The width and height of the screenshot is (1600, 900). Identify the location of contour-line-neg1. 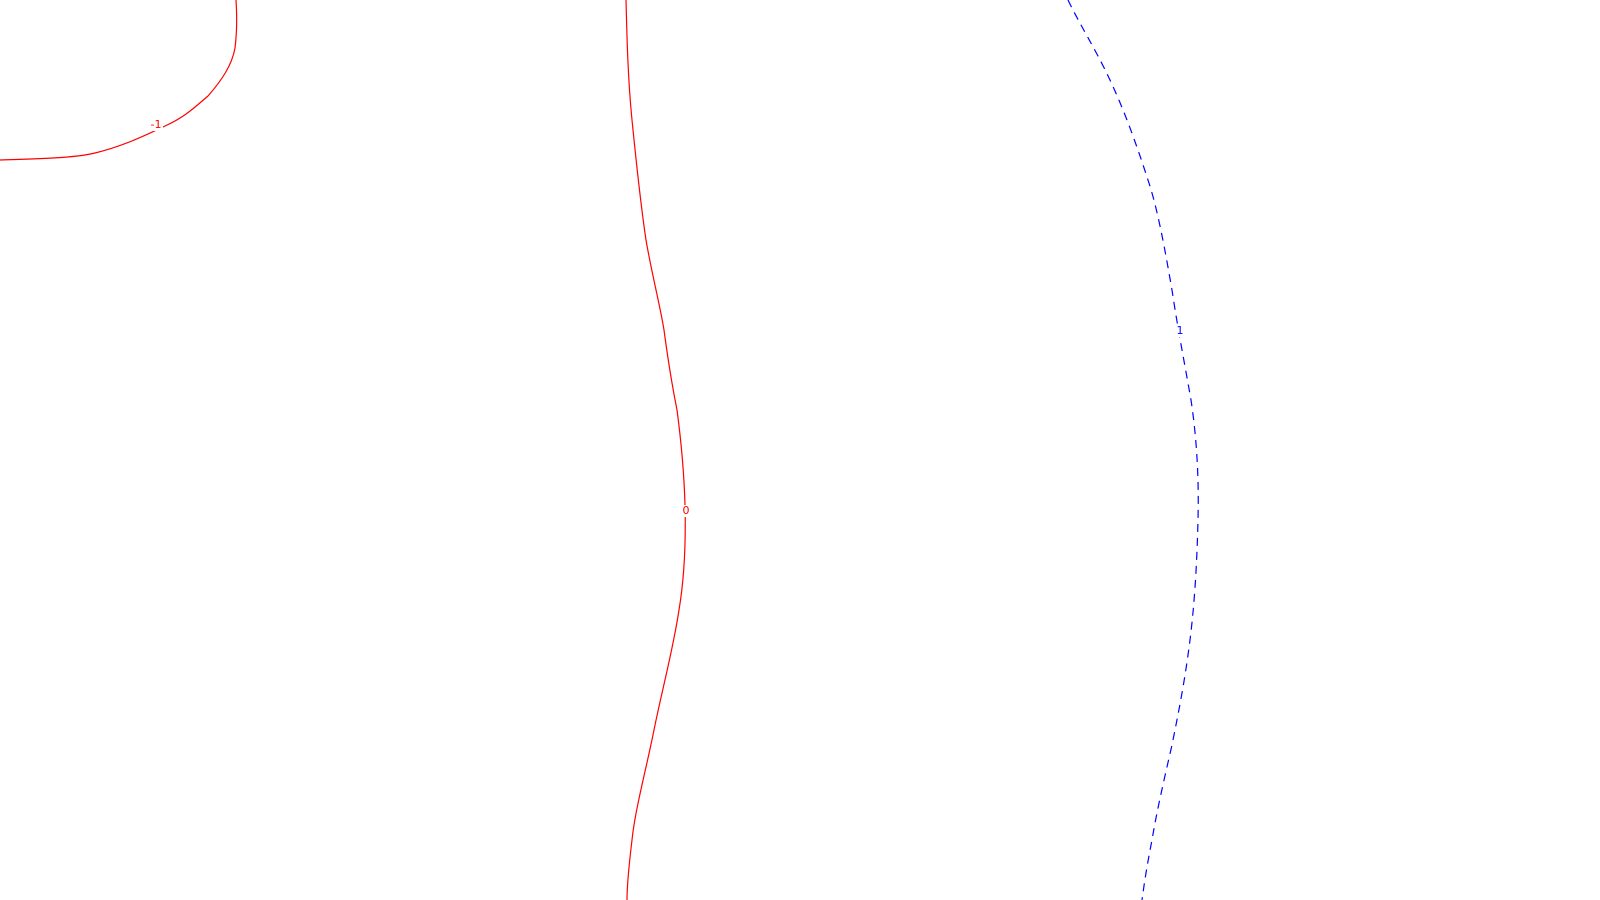
(119, 80).